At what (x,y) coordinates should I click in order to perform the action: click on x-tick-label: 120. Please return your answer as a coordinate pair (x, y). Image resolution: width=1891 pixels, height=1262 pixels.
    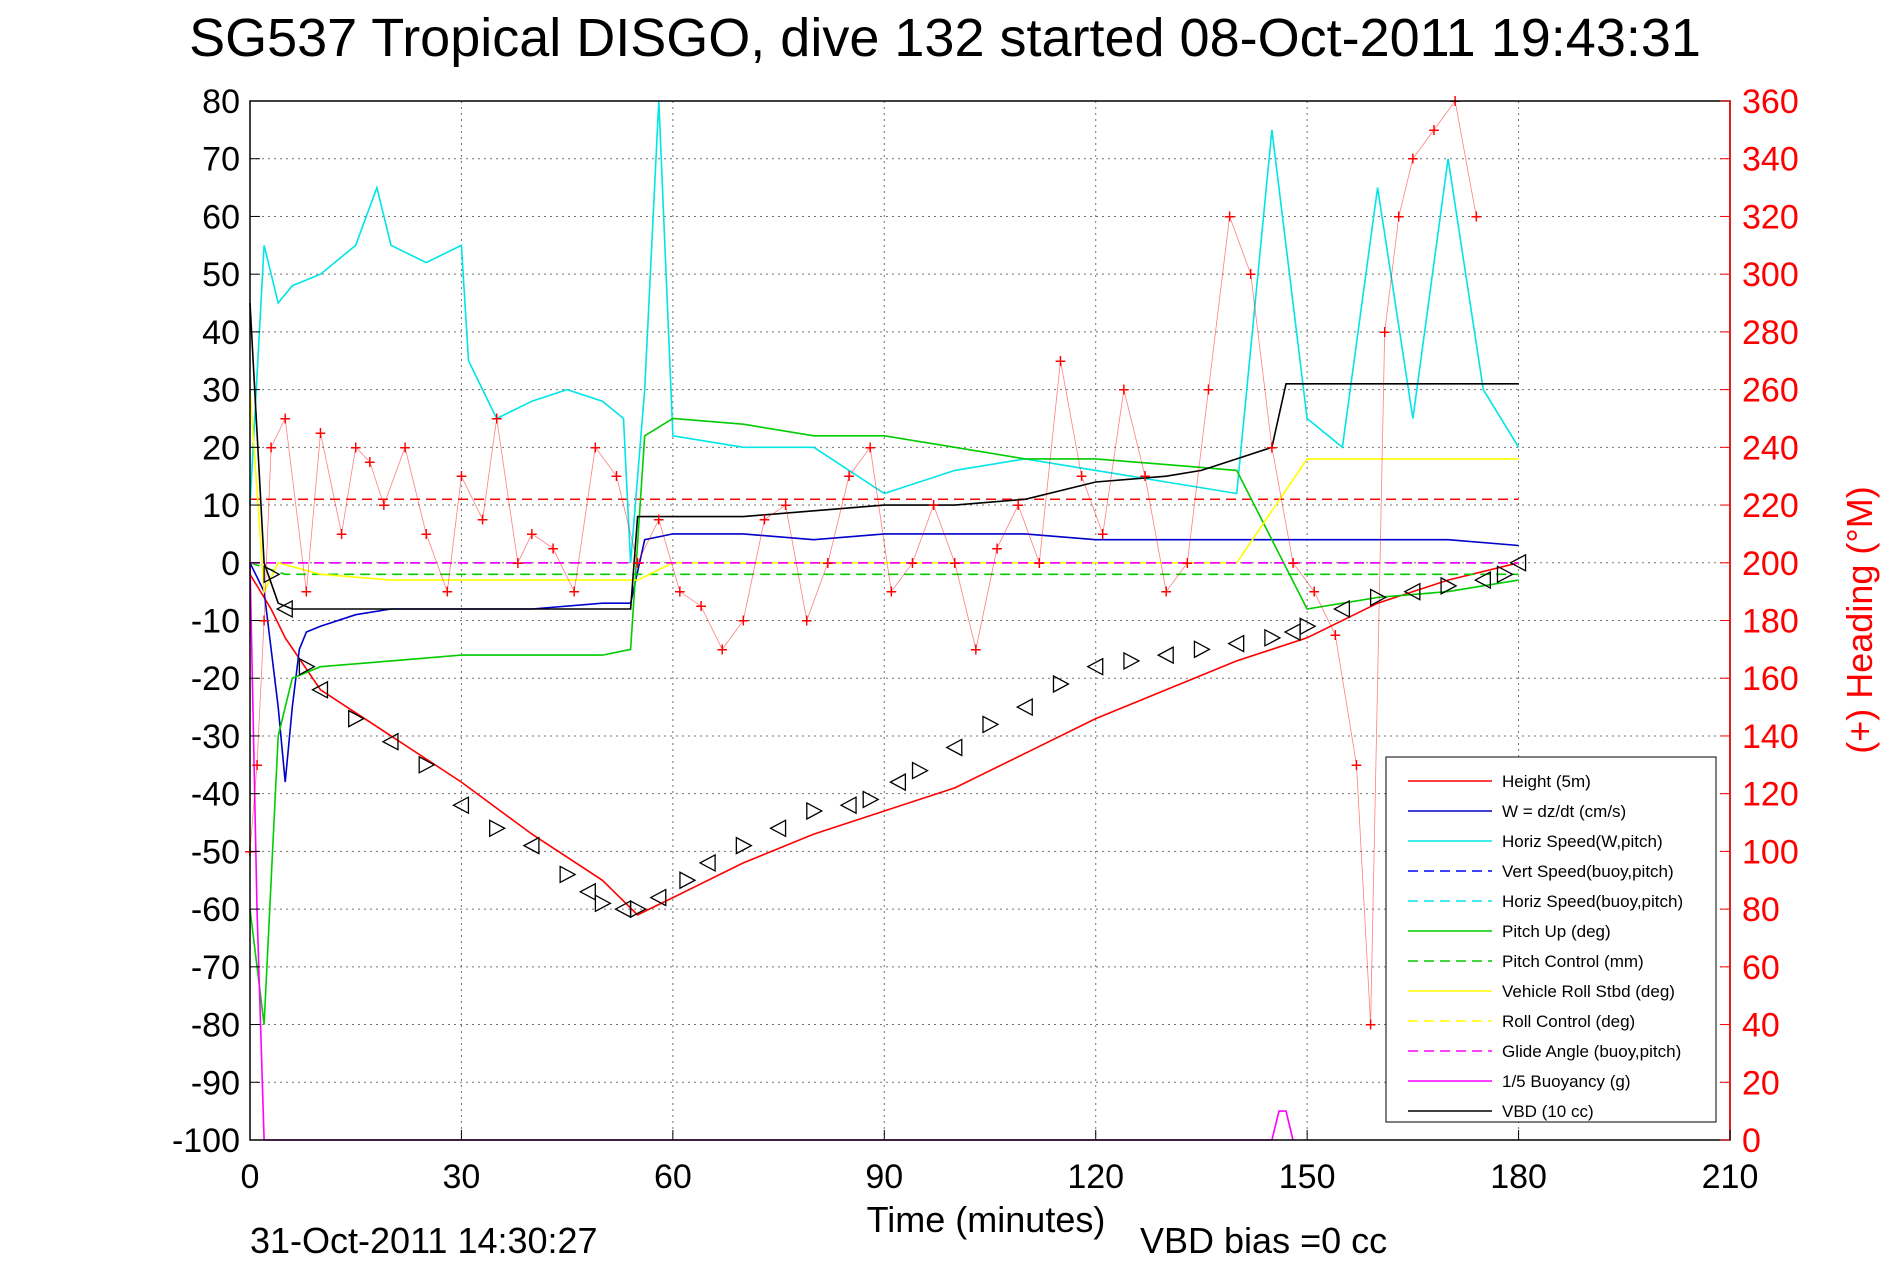
    Looking at the image, I should click on (1095, 1177).